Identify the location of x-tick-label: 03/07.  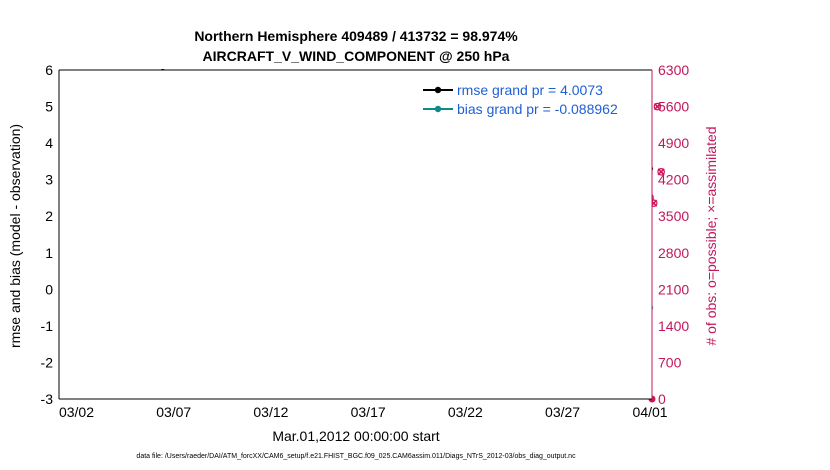
(173, 412).